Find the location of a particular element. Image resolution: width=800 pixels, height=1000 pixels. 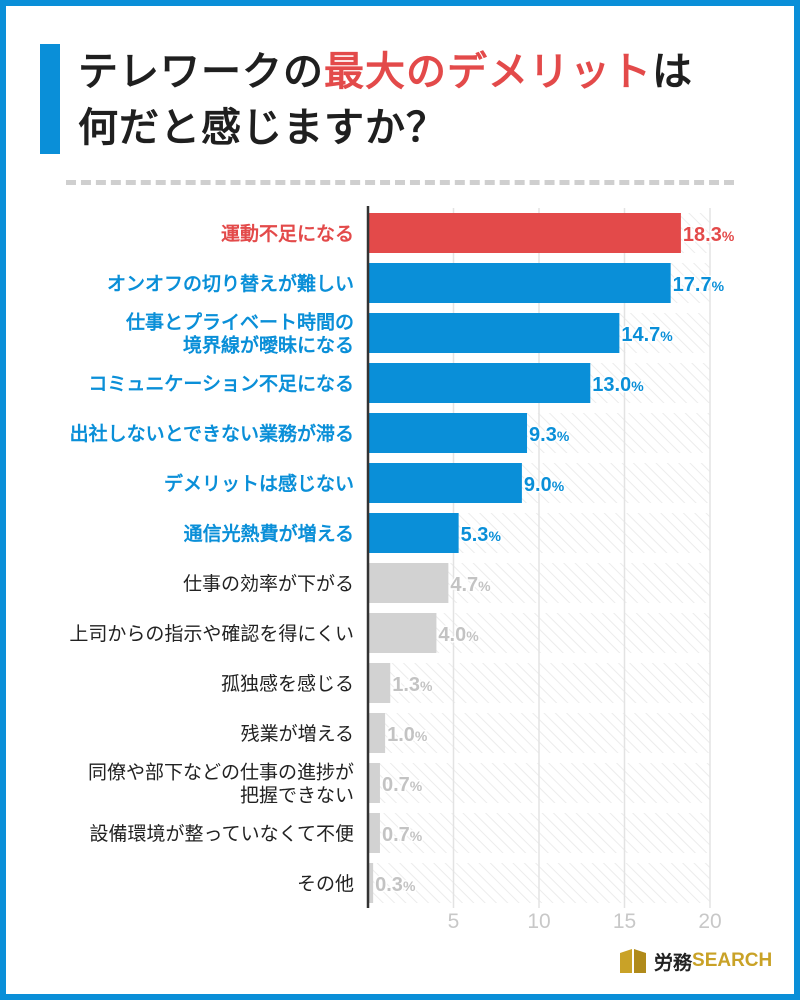

value-label: 4.0% is located at coordinates (458, 635).